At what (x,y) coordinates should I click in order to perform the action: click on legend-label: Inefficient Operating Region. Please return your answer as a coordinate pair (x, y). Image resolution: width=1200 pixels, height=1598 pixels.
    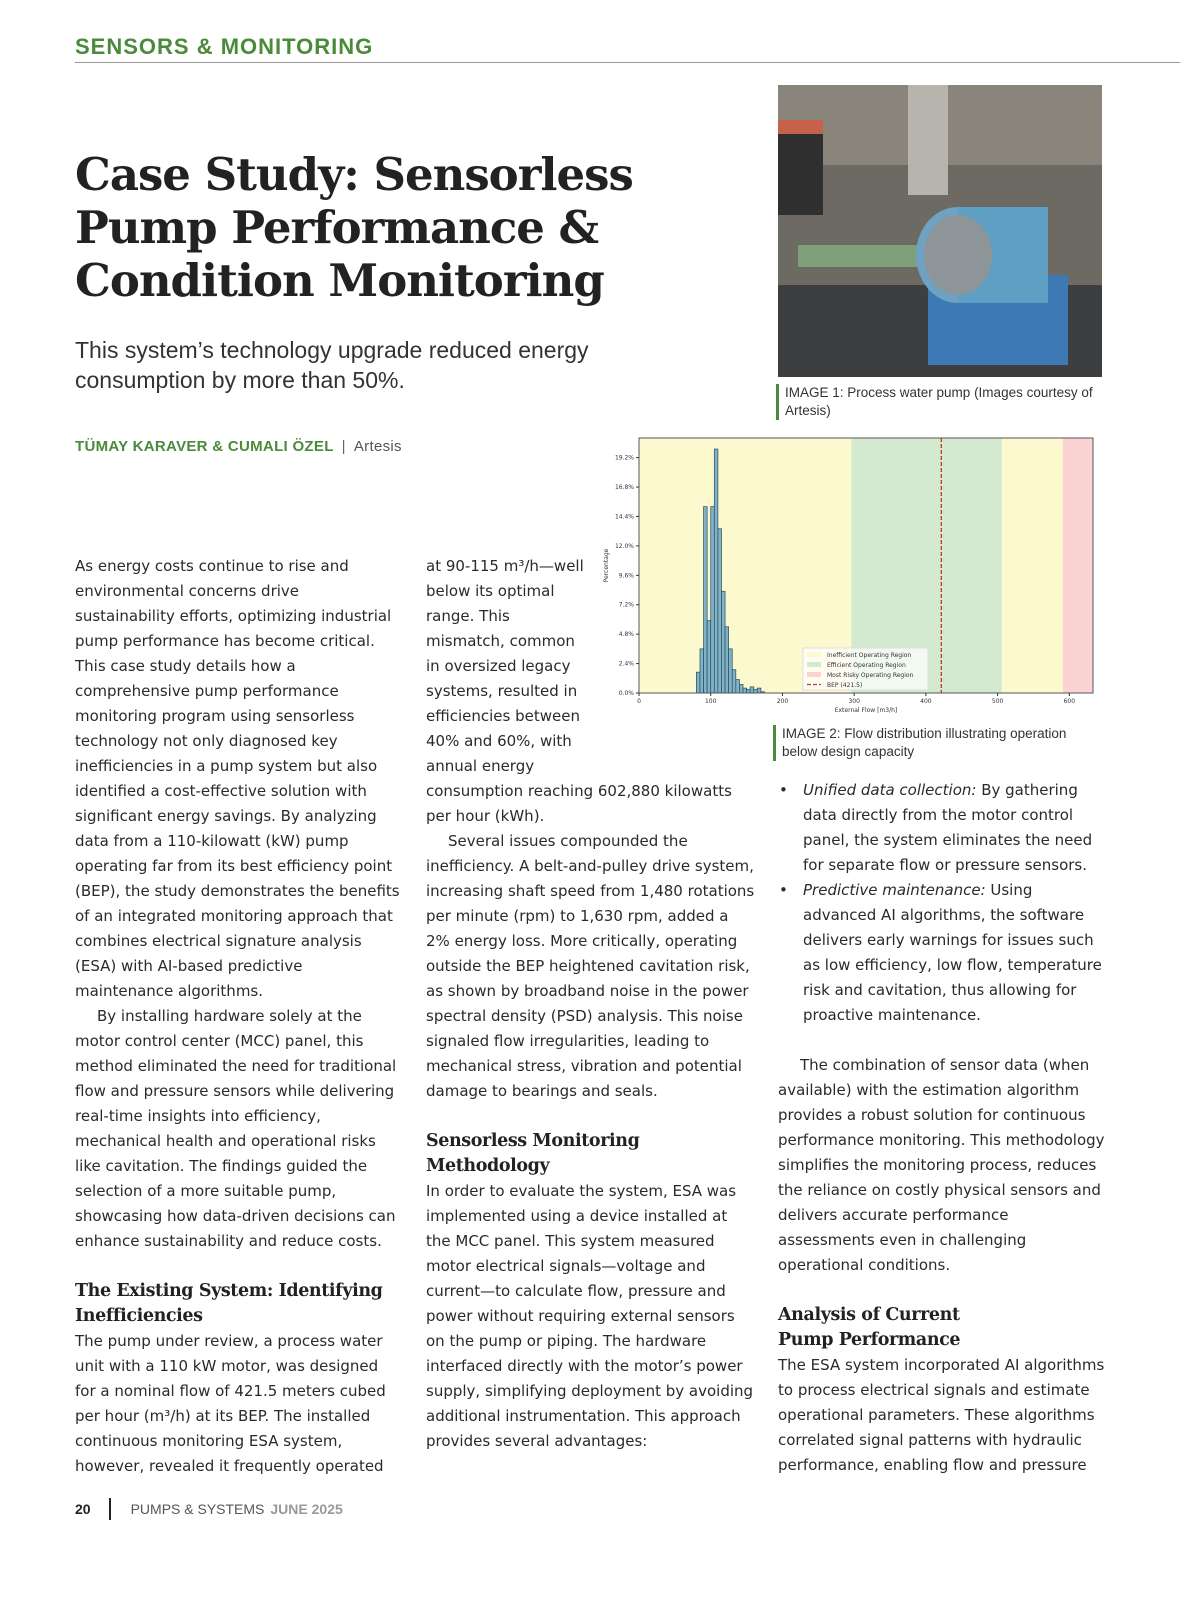
    Looking at the image, I should click on (869, 655).